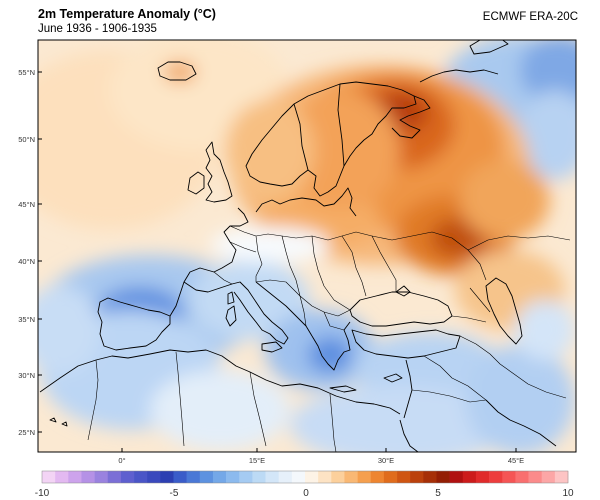 Image resolution: width=600 pixels, height=500 pixels. Describe the element at coordinates (403, 291) in the screenshot. I see `coastline-crimea` at that location.